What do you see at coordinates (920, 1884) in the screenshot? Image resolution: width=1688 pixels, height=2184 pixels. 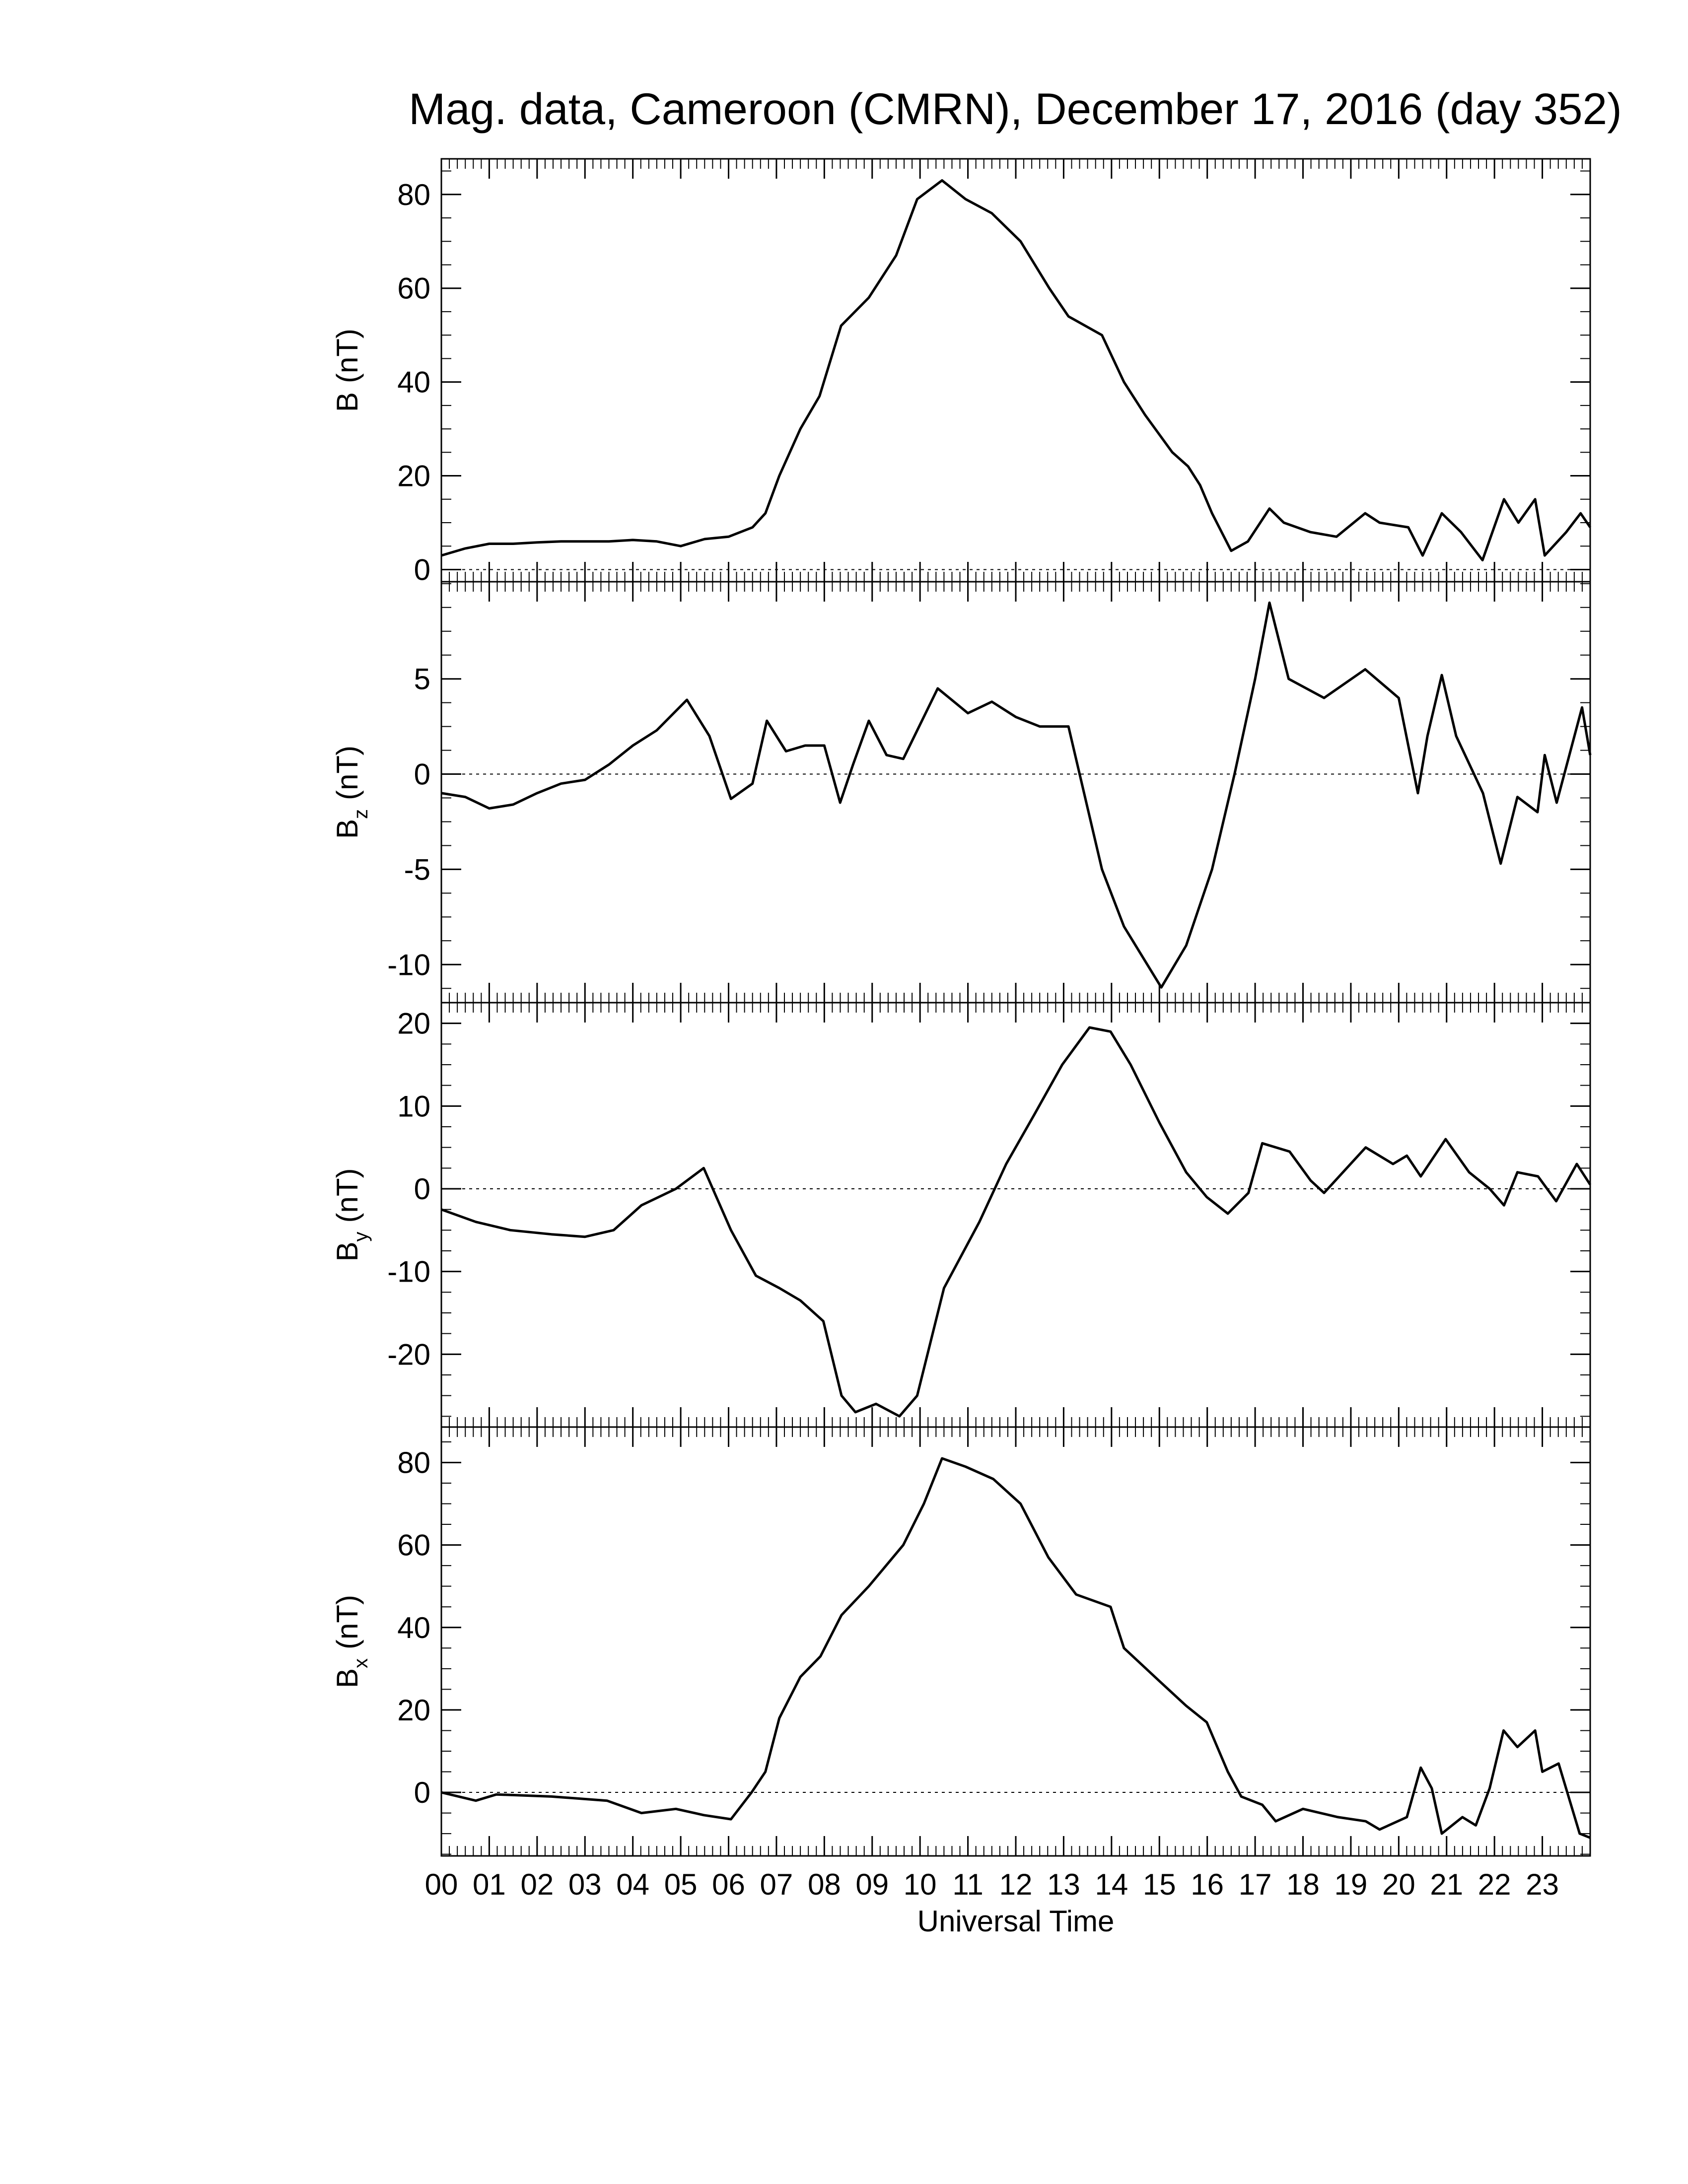 I see `x-tick-label: 10` at bounding box center [920, 1884].